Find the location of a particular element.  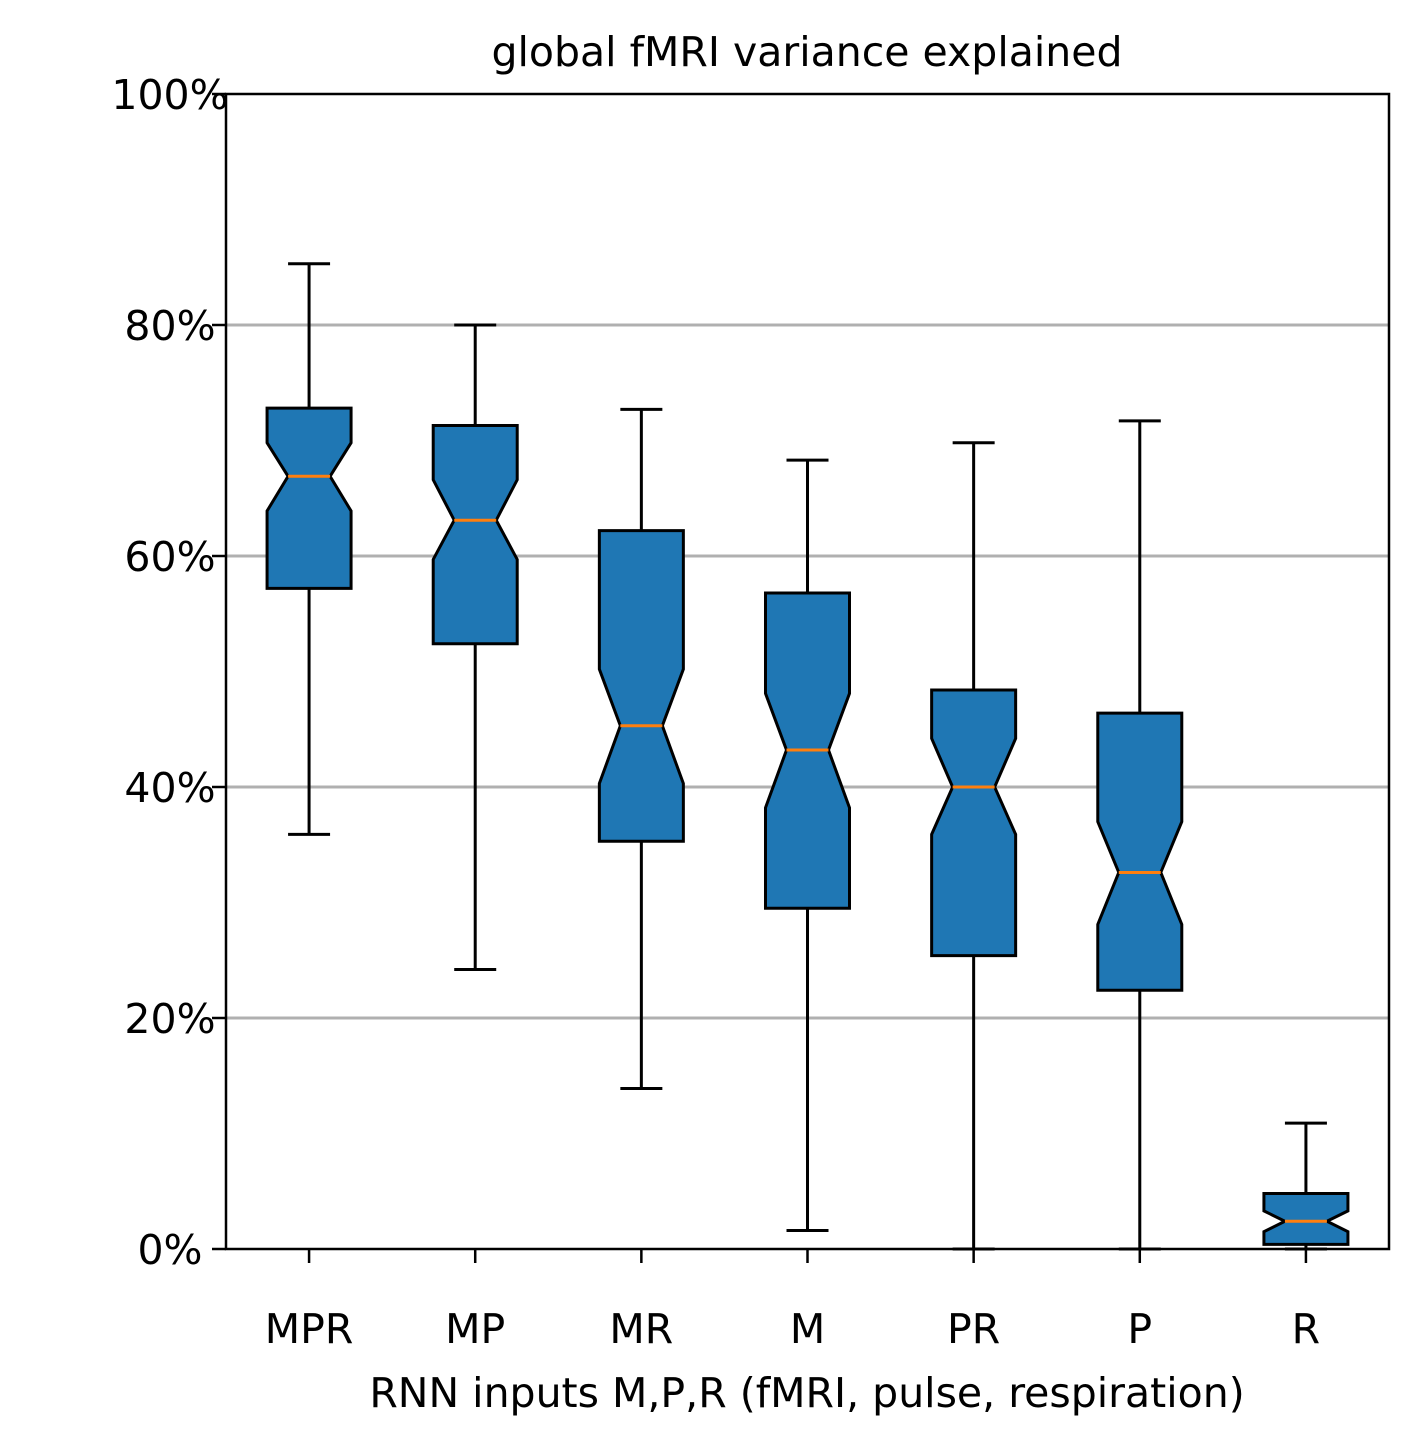

y-tick-label: 100% is located at coordinates (169, 95).